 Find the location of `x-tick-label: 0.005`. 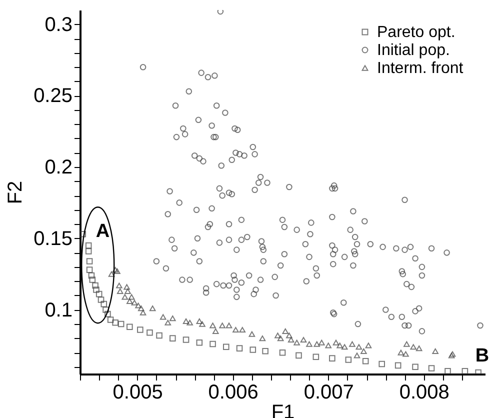

x-tick-label: 0.005 is located at coordinates (137, 393).